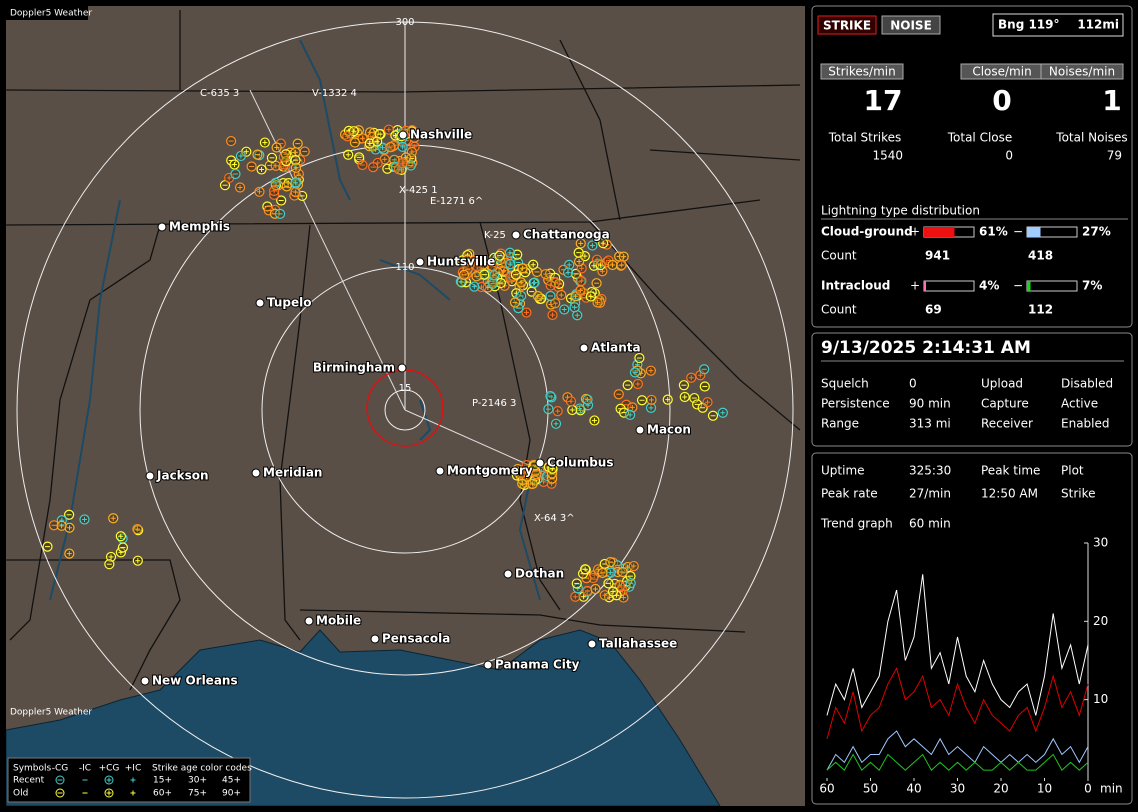 The image size is (1138, 812). I want to click on stats-cell: Uptime, so click(843, 471).